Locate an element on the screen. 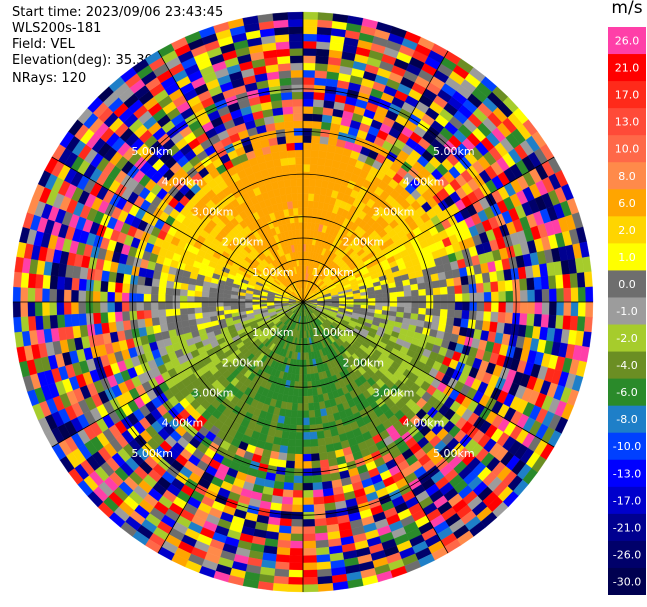 The height and width of the screenshot is (607, 647). range-label: 5.00km is located at coordinates (454, 151).